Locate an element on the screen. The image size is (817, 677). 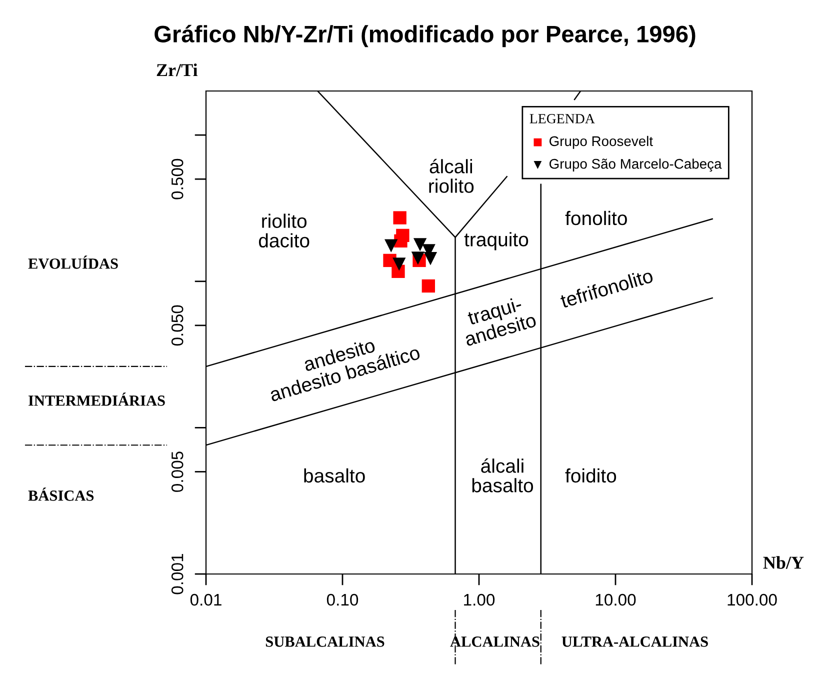
annotation: riolito dacito is located at coordinates (284, 231).